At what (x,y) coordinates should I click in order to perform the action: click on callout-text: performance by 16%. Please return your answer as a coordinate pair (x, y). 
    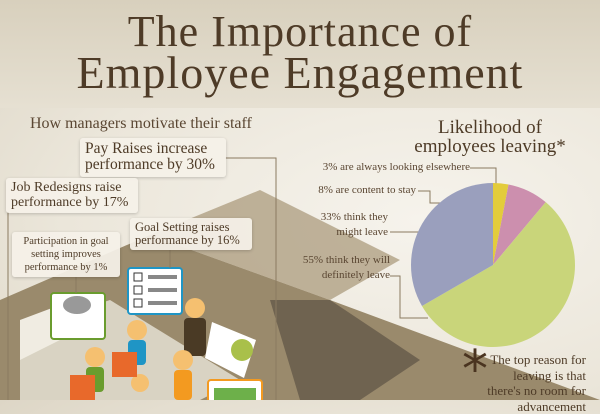
    Looking at the image, I should click on (187, 240).